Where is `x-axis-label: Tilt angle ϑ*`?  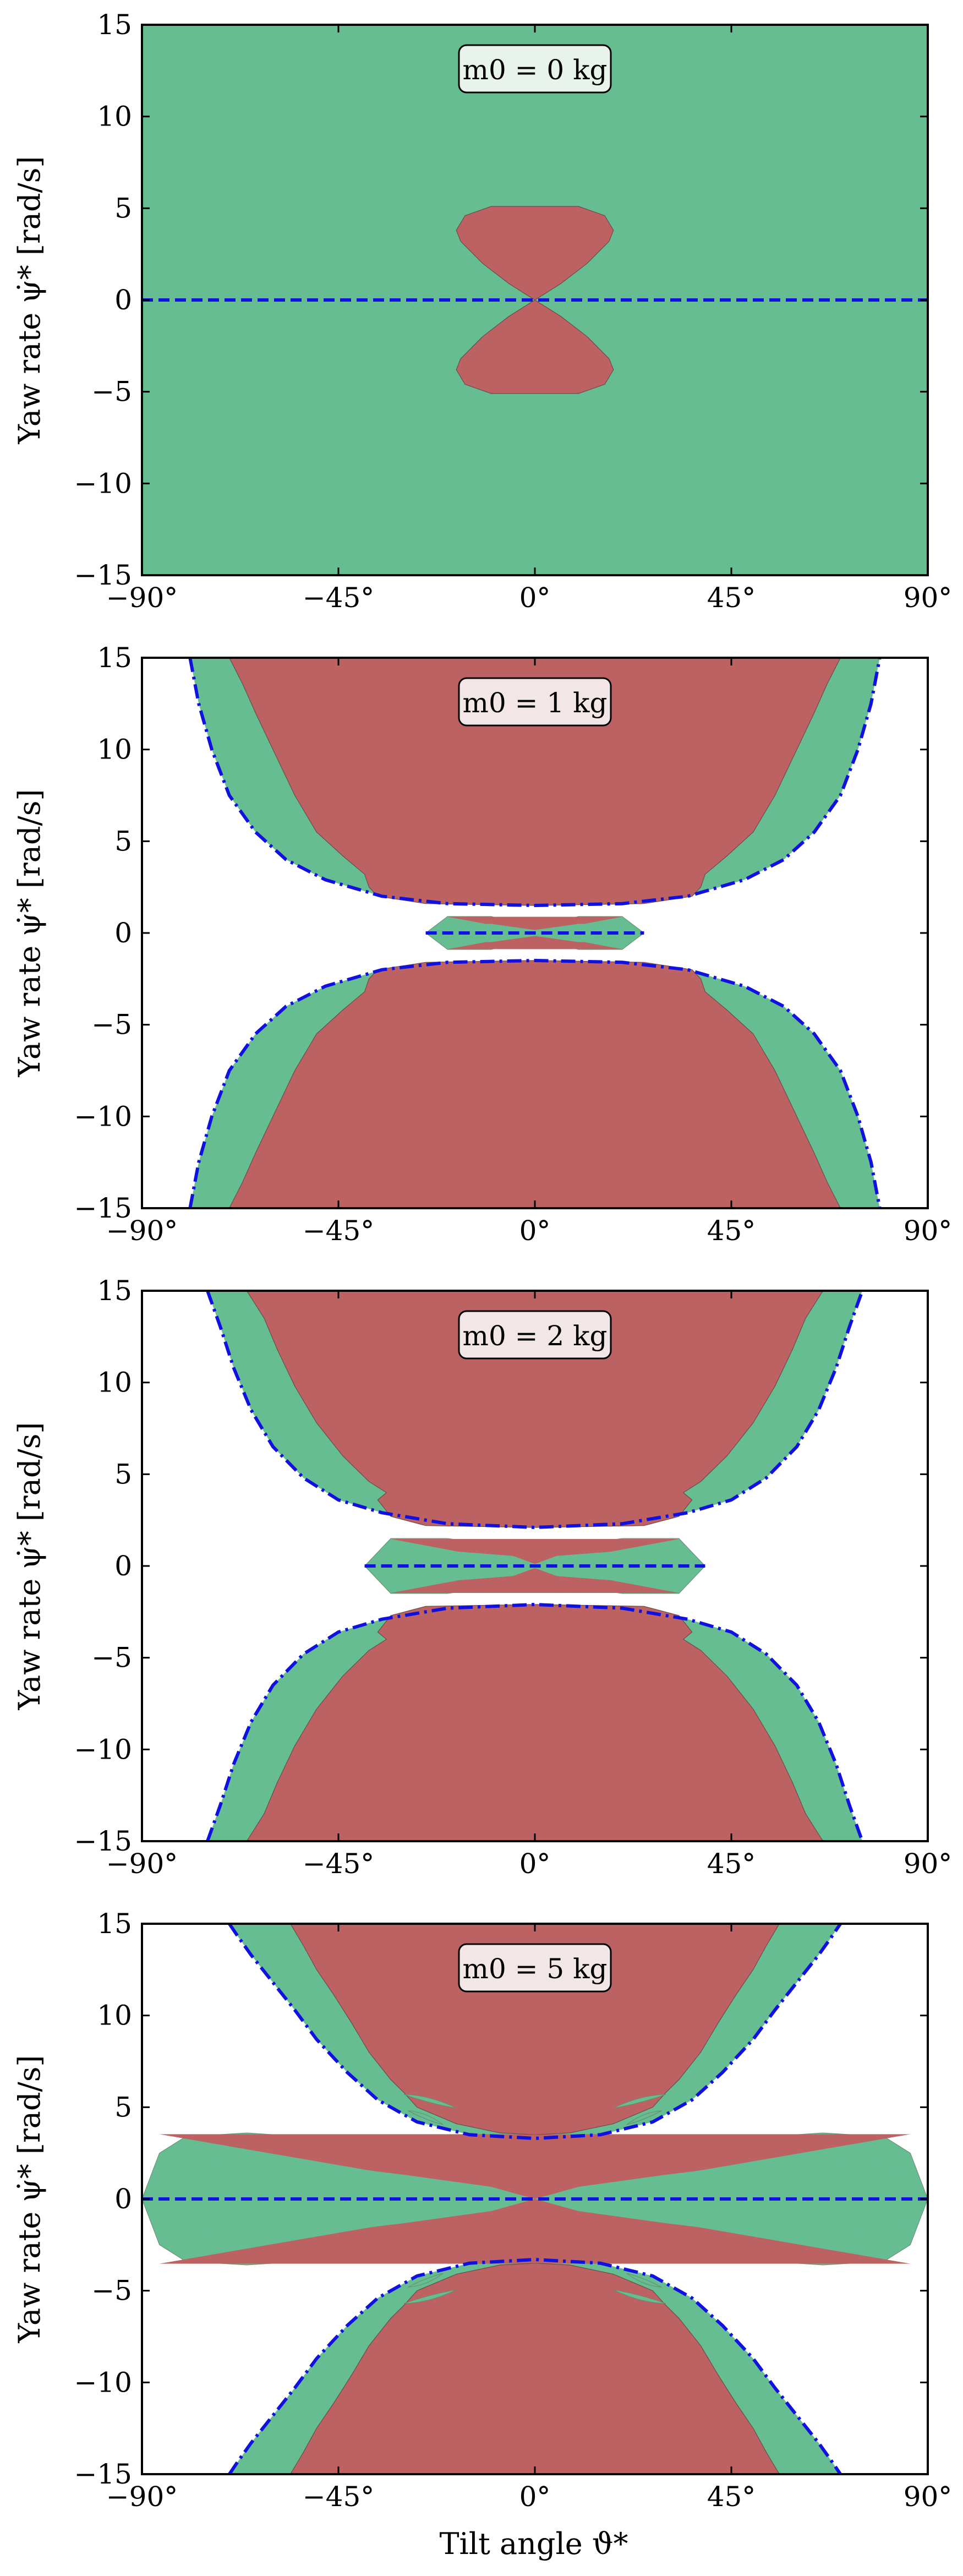
x-axis-label: Tilt angle ϑ* is located at coordinates (534, 2543).